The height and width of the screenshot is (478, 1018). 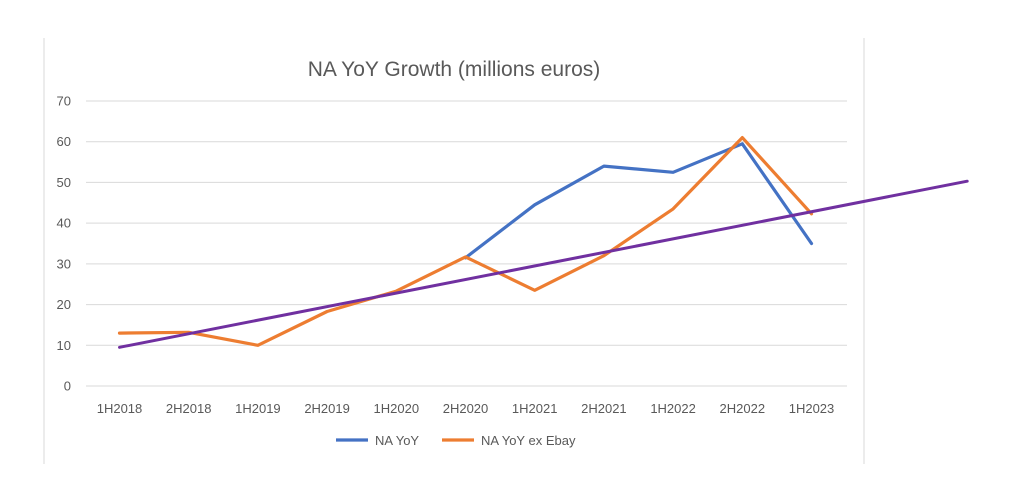 I want to click on x-tick-label: 1H2018, so click(x=120, y=408).